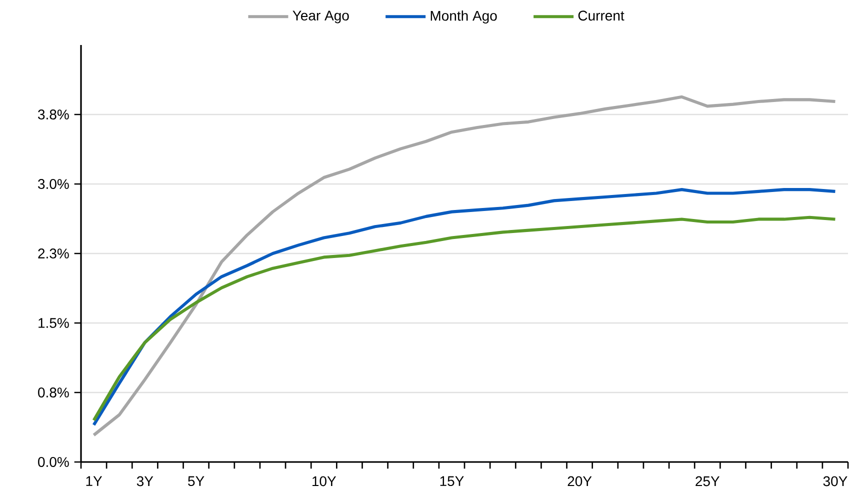  What do you see at coordinates (324, 481) in the screenshot?
I see `x-tick-label: 10Y` at bounding box center [324, 481].